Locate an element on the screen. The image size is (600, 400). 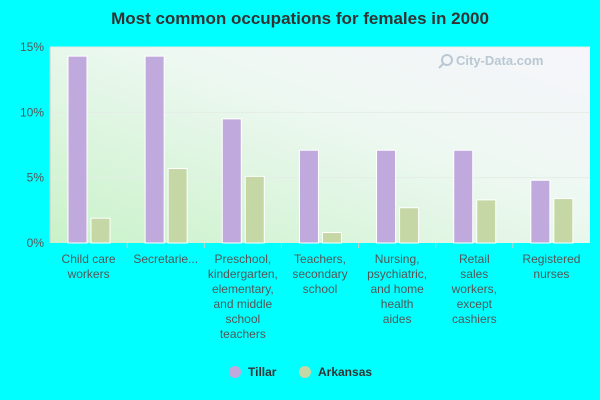
y-tick-label: 0% is located at coordinates (36, 243).